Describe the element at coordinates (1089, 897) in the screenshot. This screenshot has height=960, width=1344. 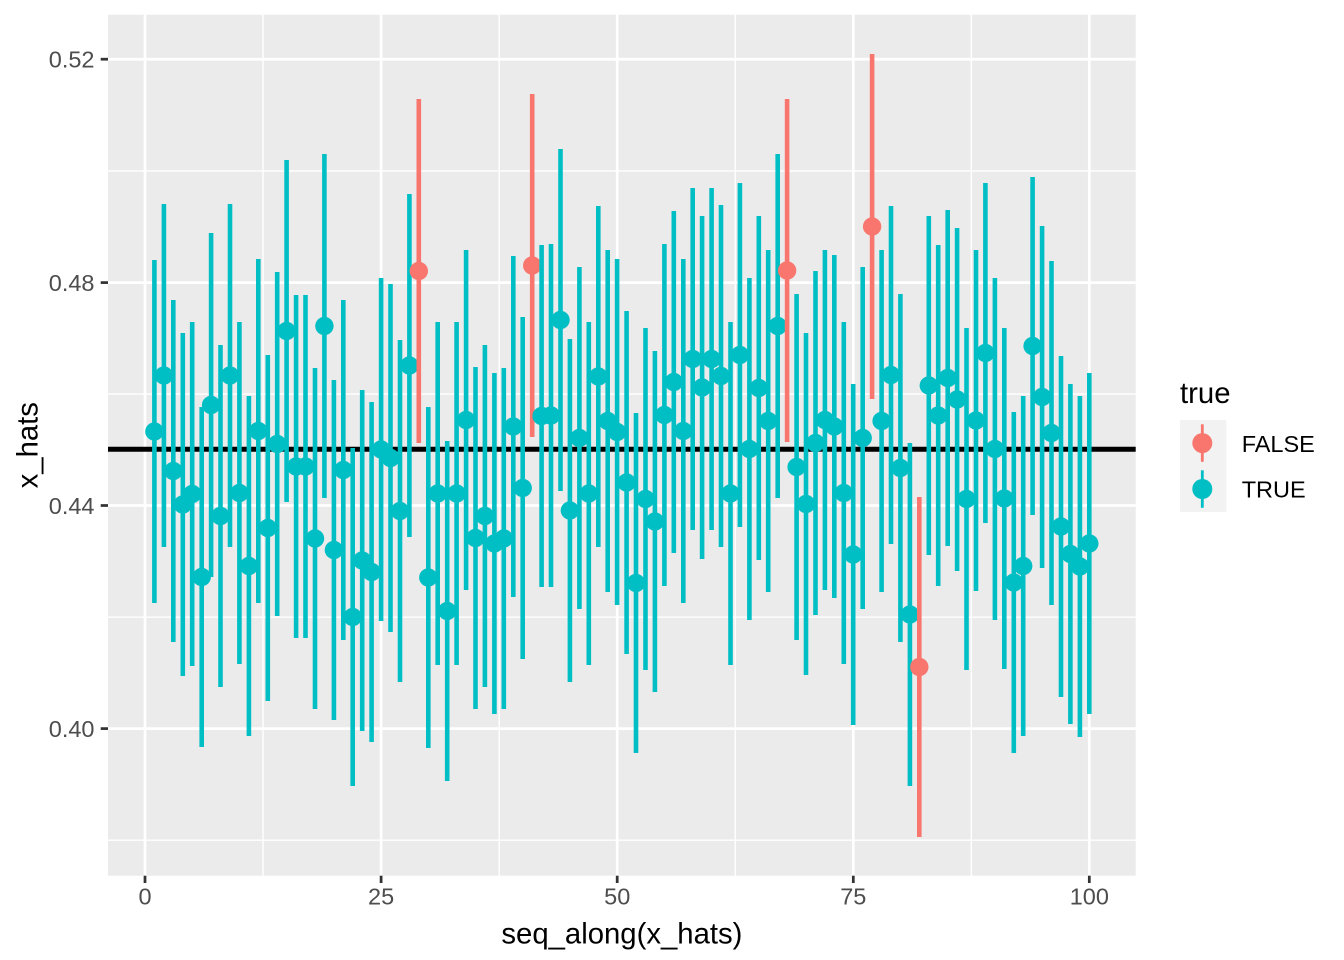
I see `svg-text: 100` at that location.